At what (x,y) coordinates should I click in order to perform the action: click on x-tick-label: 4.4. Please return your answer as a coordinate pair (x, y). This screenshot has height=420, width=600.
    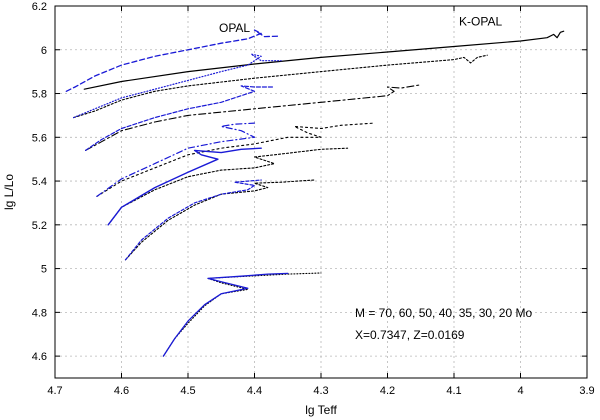
    Looking at the image, I should click on (254, 391).